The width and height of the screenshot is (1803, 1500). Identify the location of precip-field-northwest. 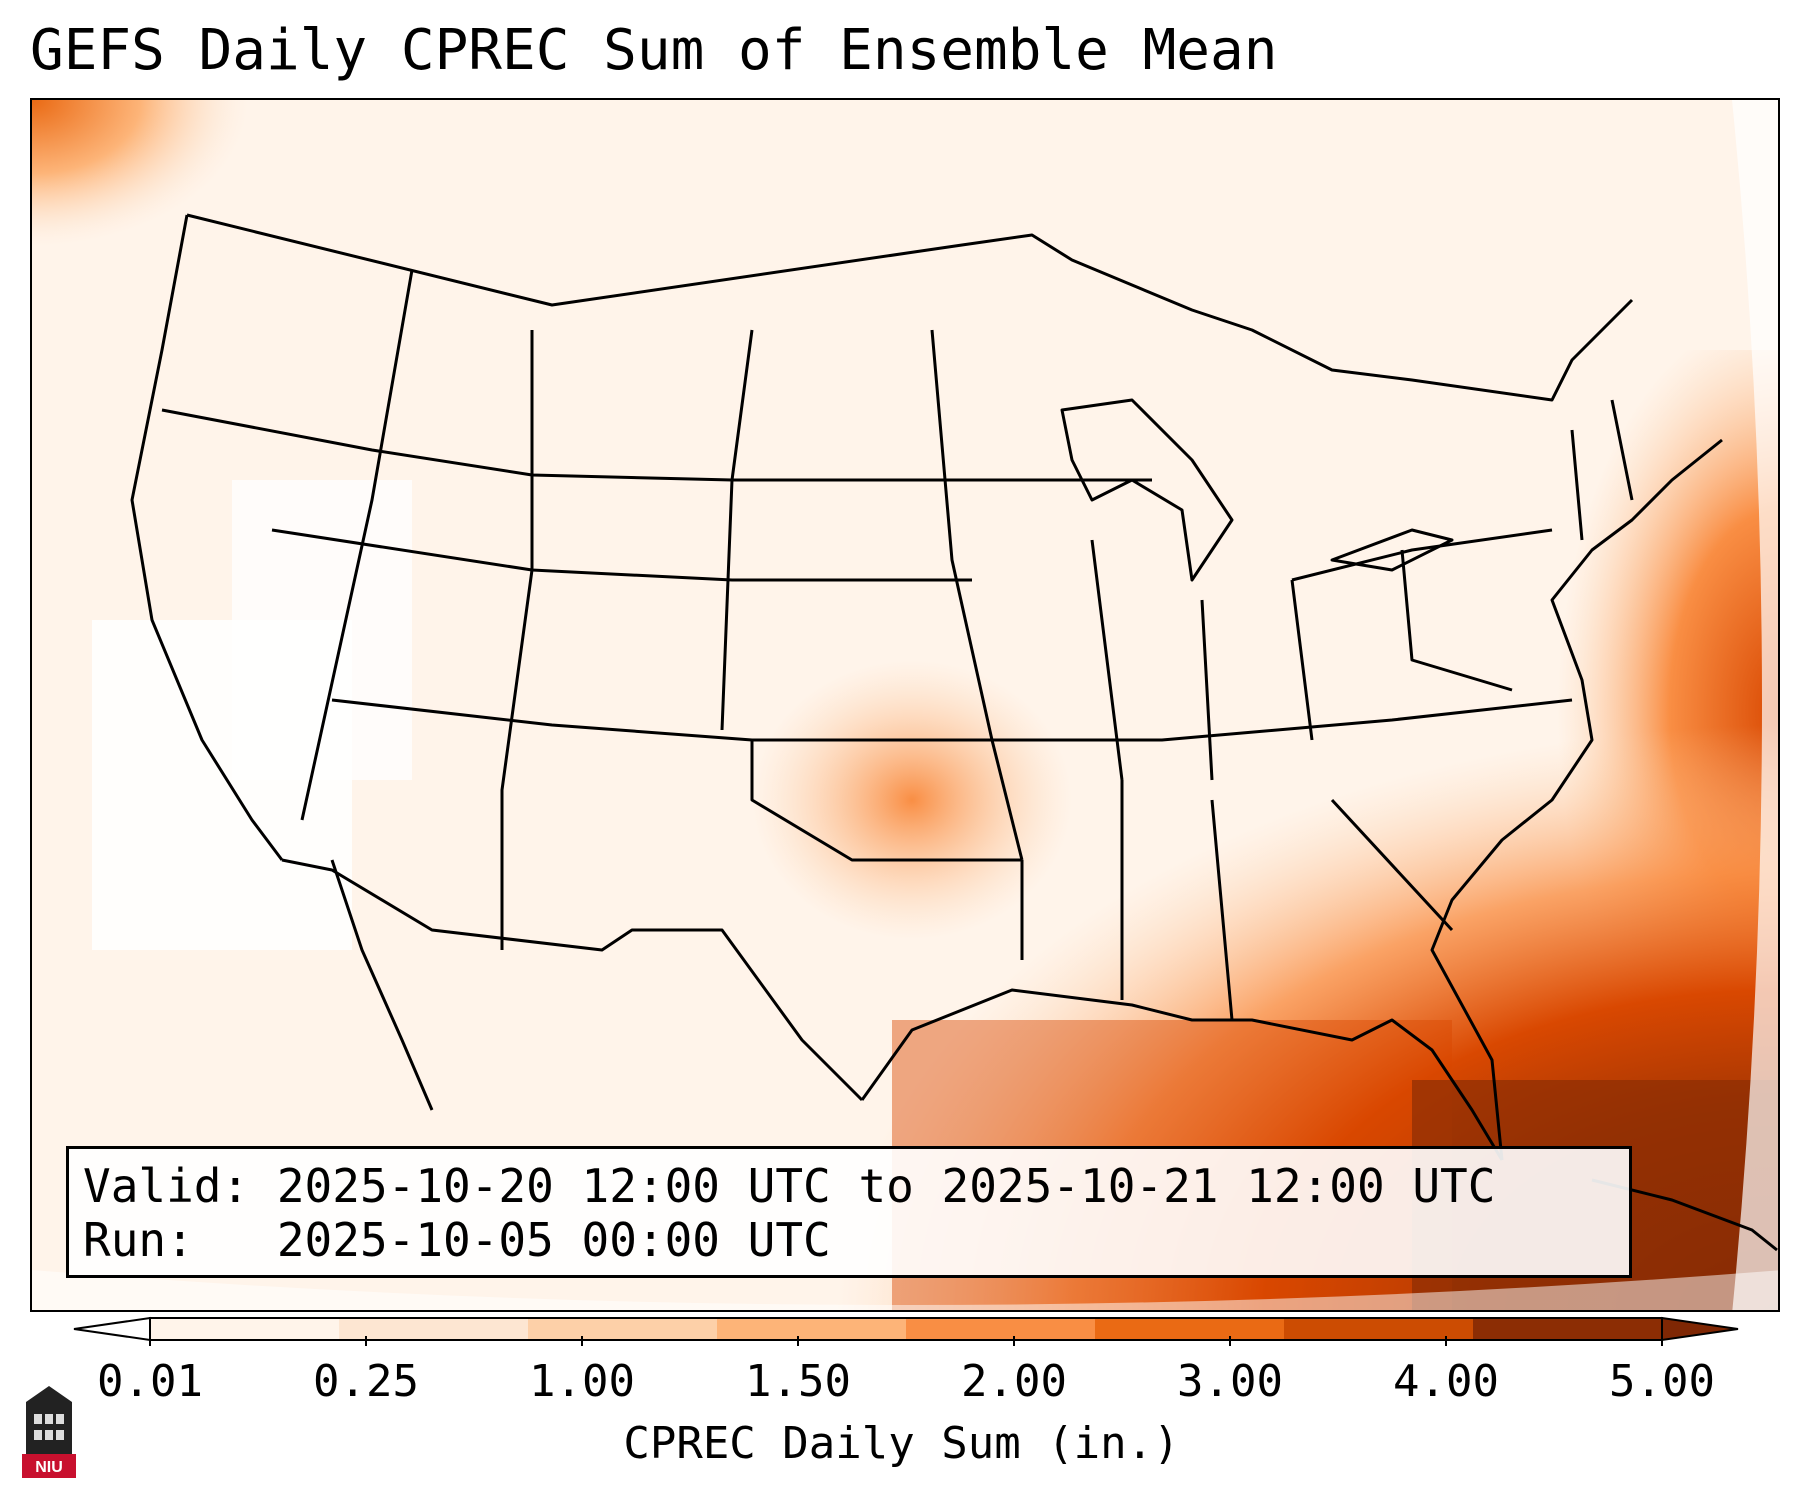
(342, 310).